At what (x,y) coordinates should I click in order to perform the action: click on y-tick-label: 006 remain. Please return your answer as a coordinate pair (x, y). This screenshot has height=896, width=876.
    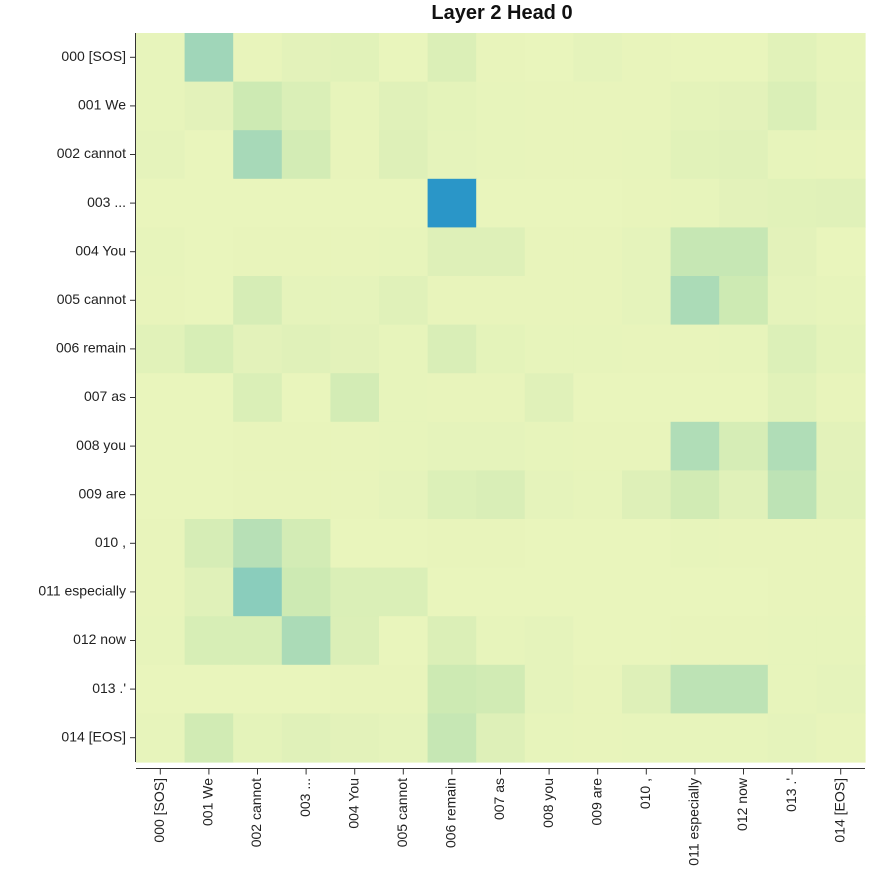
    Looking at the image, I should click on (91, 348).